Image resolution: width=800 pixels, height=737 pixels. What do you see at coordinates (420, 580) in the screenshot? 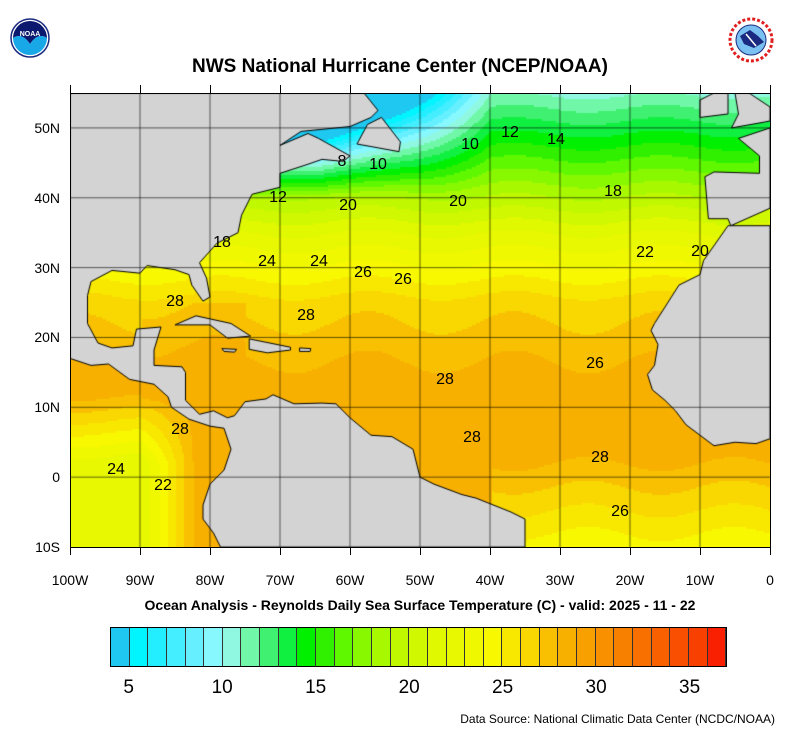
I see `x-tick-label: 50W` at bounding box center [420, 580].